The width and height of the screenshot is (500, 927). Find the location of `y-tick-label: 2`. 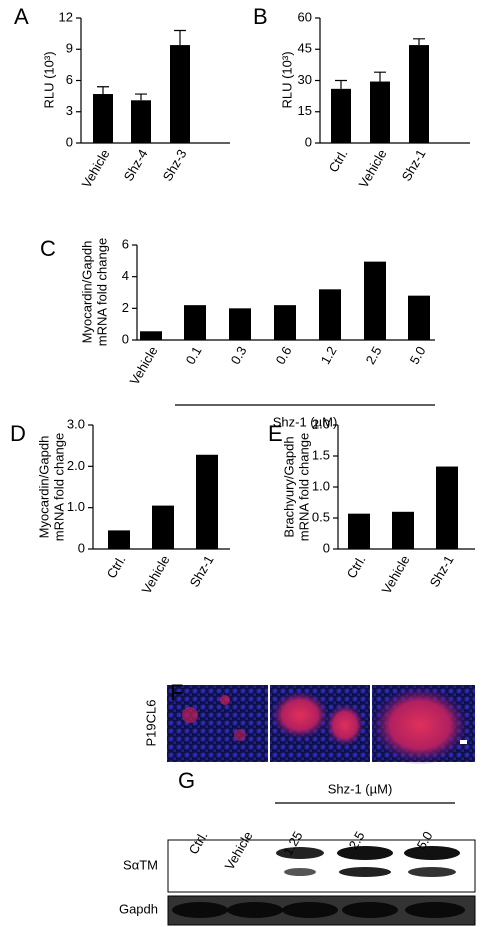

y-tick-label: 2 is located at coordinates (125, 307).